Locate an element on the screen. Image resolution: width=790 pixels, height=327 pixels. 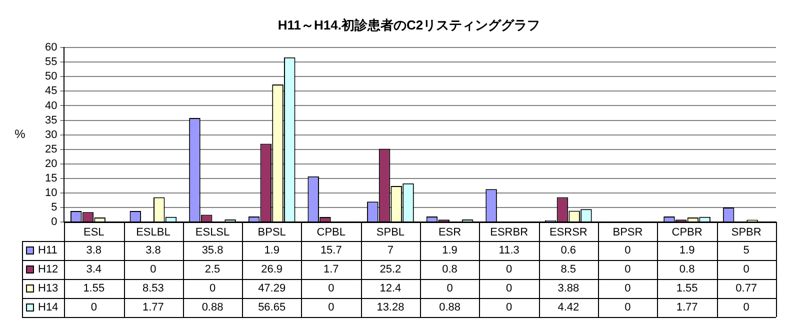
y-tick-label: 55 is located at coordinates (51, 62).